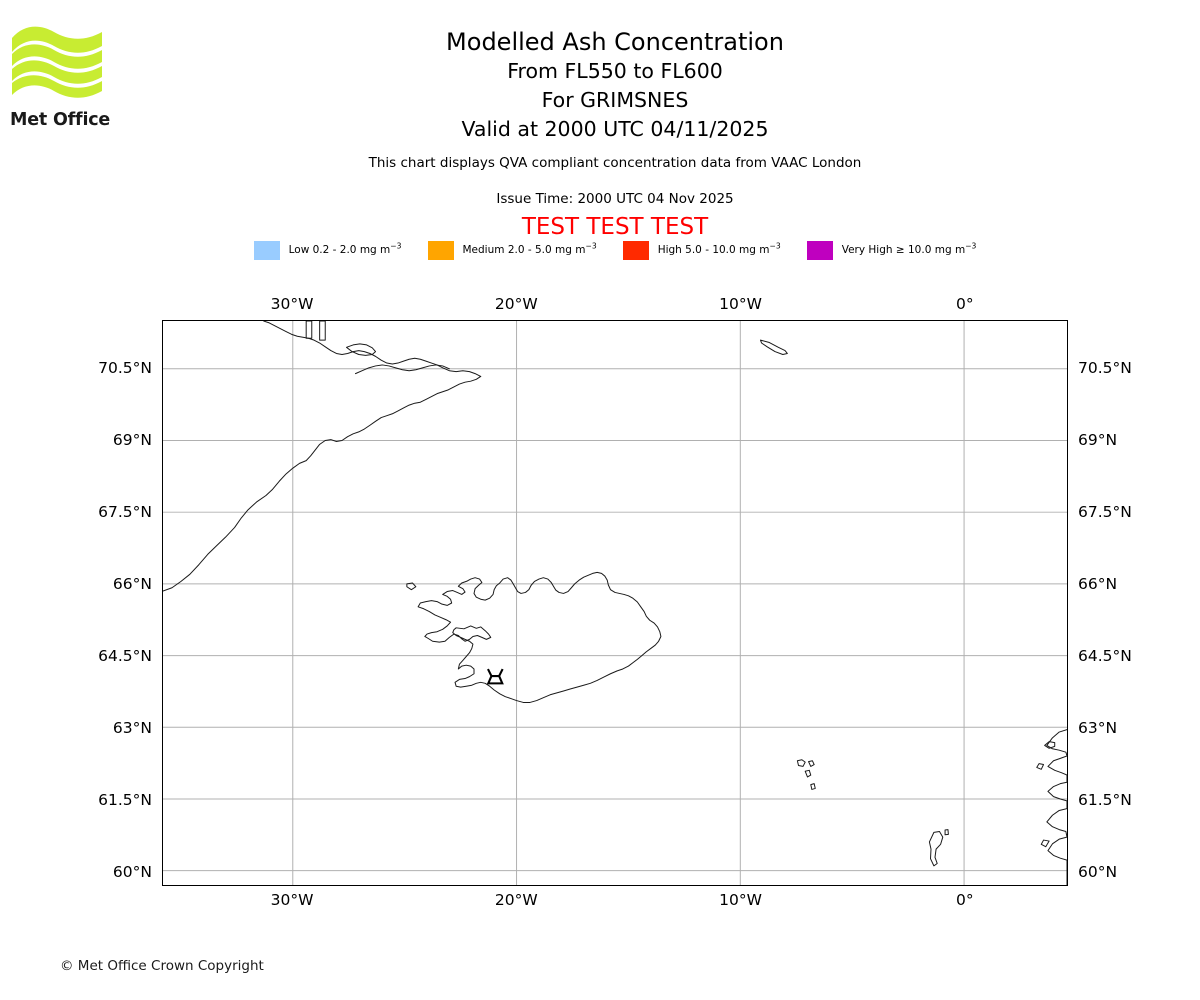 The height and width of the screenshot is (1000, 1200). I want to click on legend-label-1: Medium 2.0 - 5.0 mg m−3, so click(529, 248).